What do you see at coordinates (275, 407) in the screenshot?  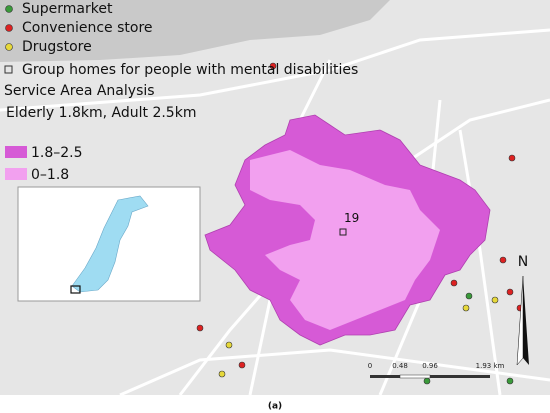 I see `caption: (a)` at bounding box center [275, 407].